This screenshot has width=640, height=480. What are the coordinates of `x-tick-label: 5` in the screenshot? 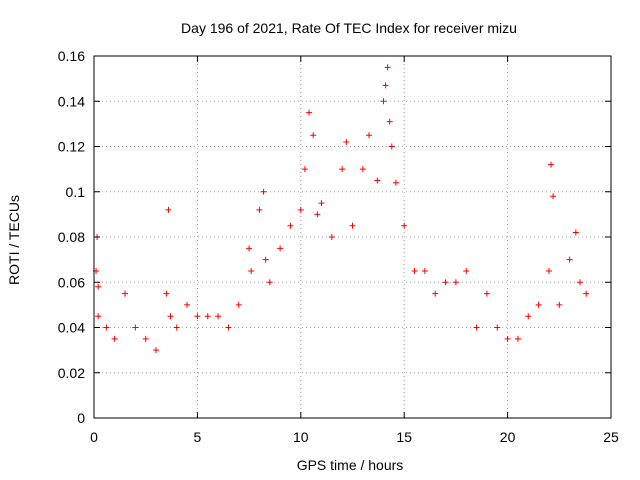 It's located at (198, 437).